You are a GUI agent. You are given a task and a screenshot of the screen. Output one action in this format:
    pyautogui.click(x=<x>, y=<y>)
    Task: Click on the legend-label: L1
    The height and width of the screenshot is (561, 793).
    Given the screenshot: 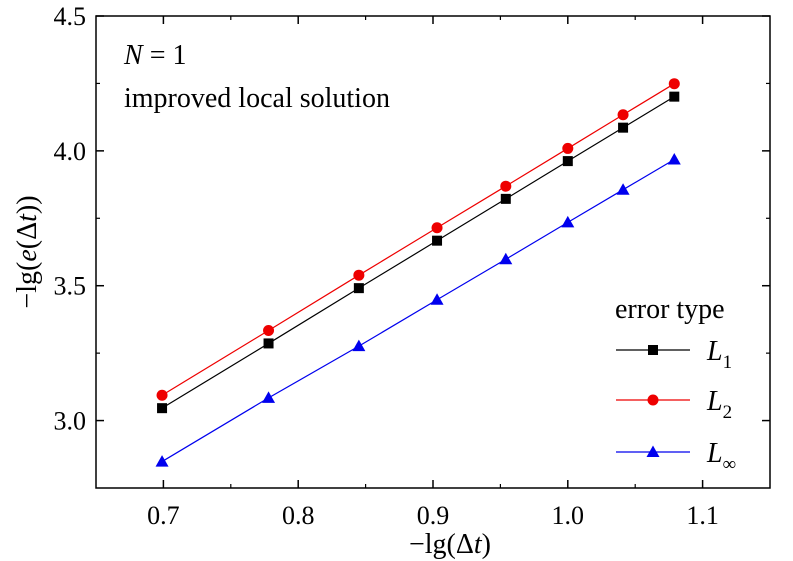 What is the action you would take?
    pyautogui.click(x=719, y=354)
    